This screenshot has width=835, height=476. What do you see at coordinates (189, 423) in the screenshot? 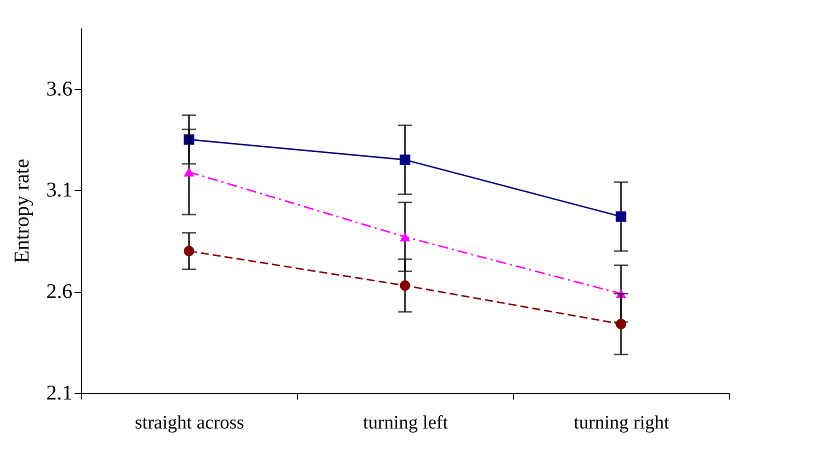
I see `x-tick-label: straight across` at bounding box center [189, 423].